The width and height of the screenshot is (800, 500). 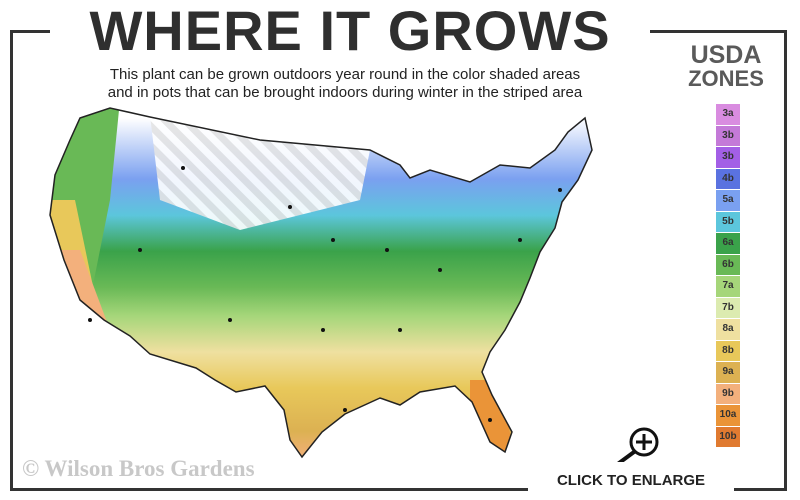 I want to click on legend-zone-9a: 9a, so click(x=728, y=372).